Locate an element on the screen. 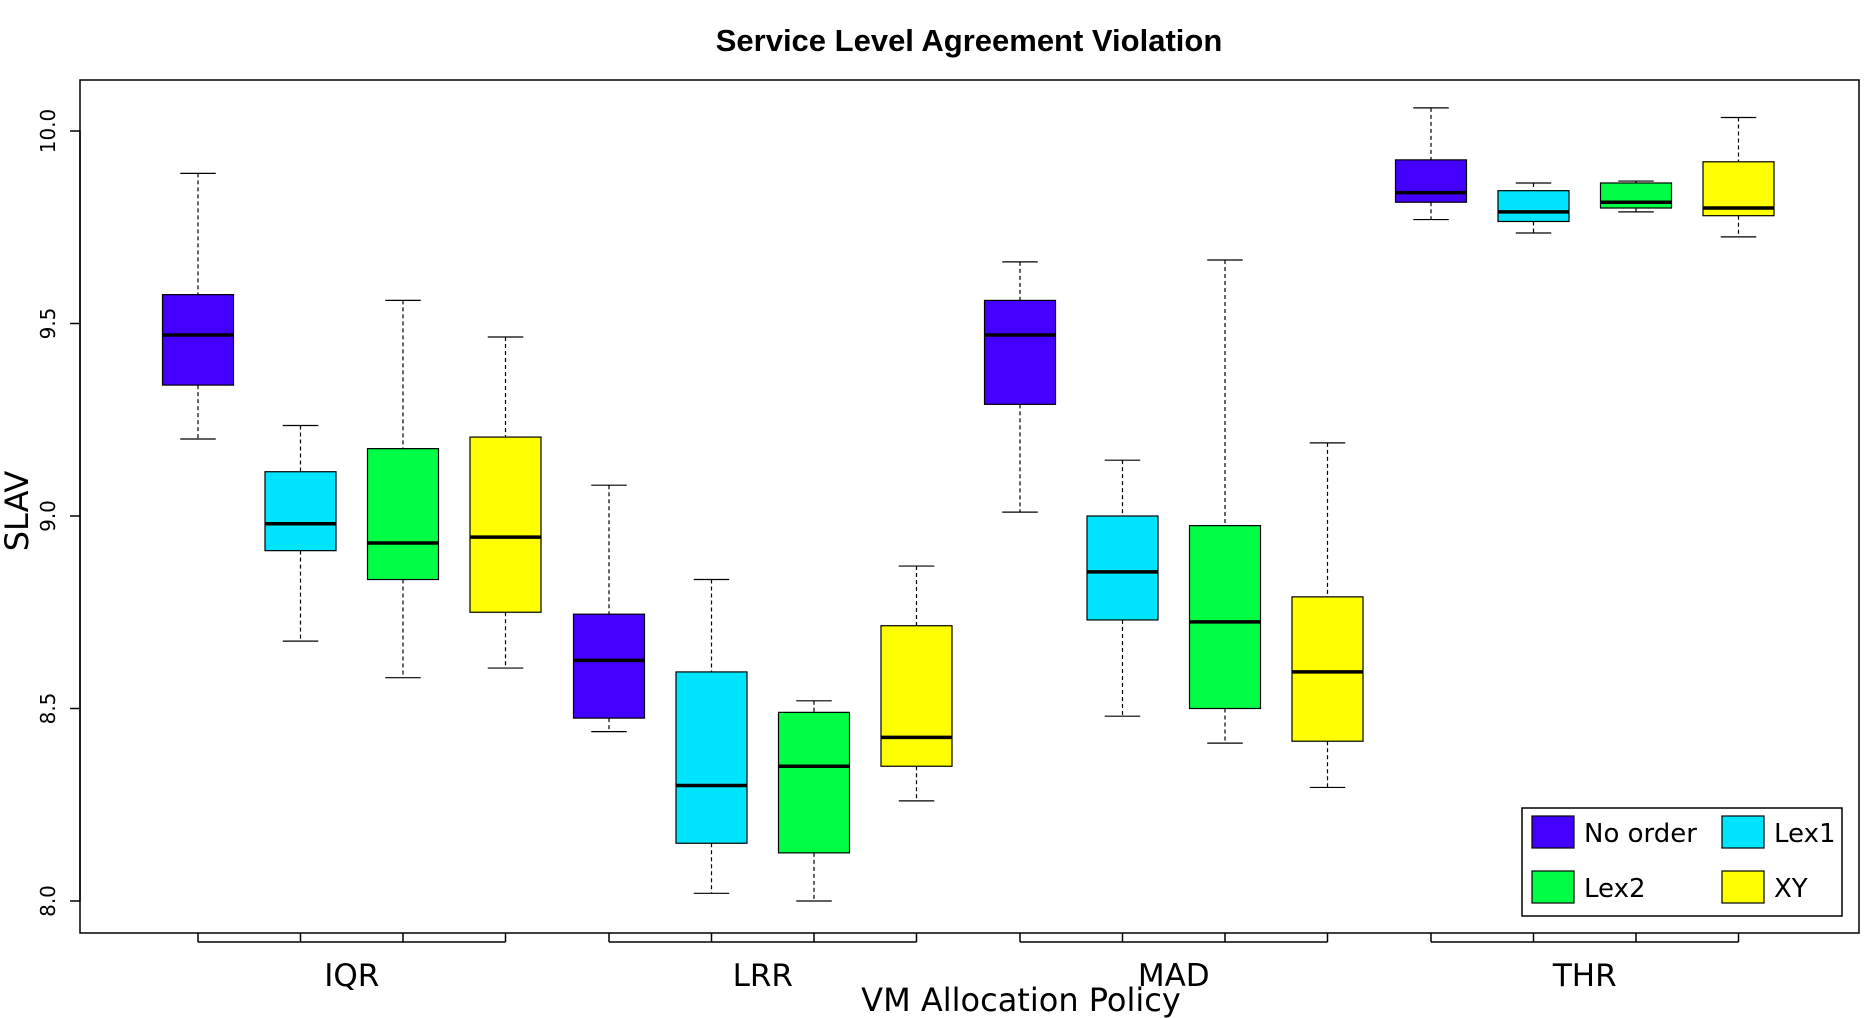 The height and width of the screenshot is (1018, 1873). y-tick-label: 8.0 is located at coordinates (48, 901).